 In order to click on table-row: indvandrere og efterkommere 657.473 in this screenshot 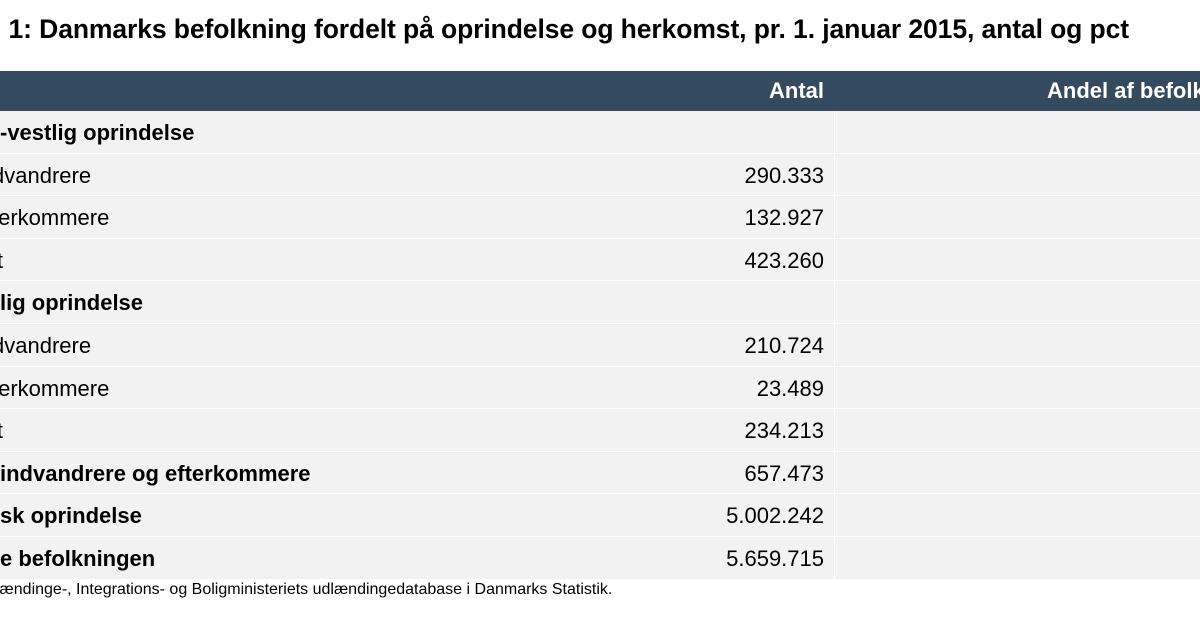, I will do `click(600, 473)`.